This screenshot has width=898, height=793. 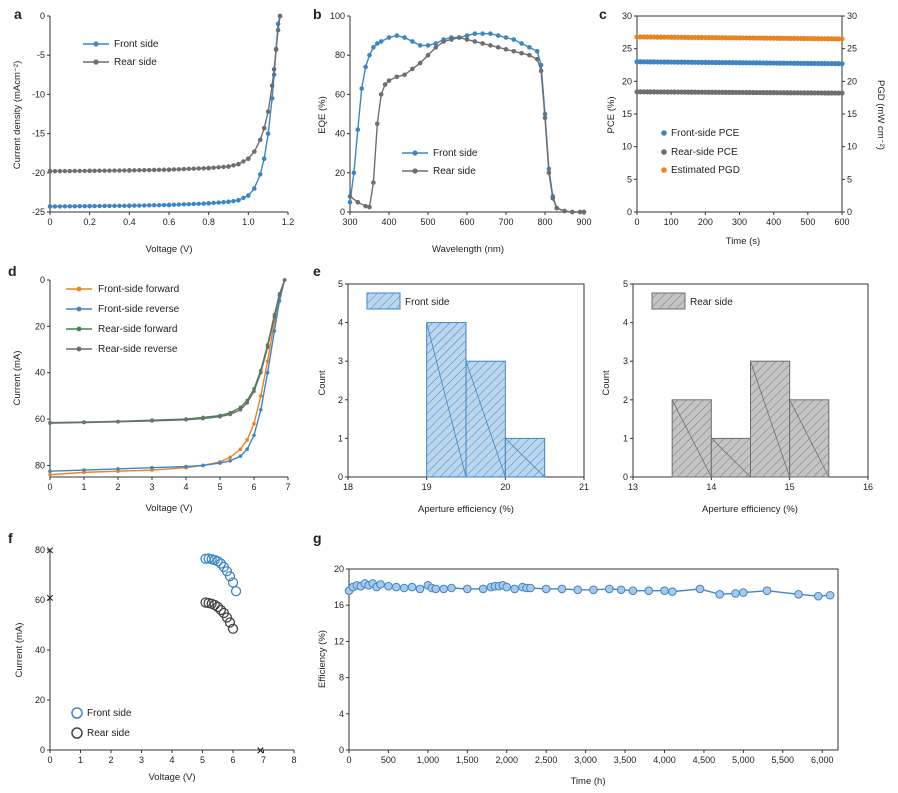 I want to click on panel-e1-xtick-label: 19, so click(x=427, y=487).